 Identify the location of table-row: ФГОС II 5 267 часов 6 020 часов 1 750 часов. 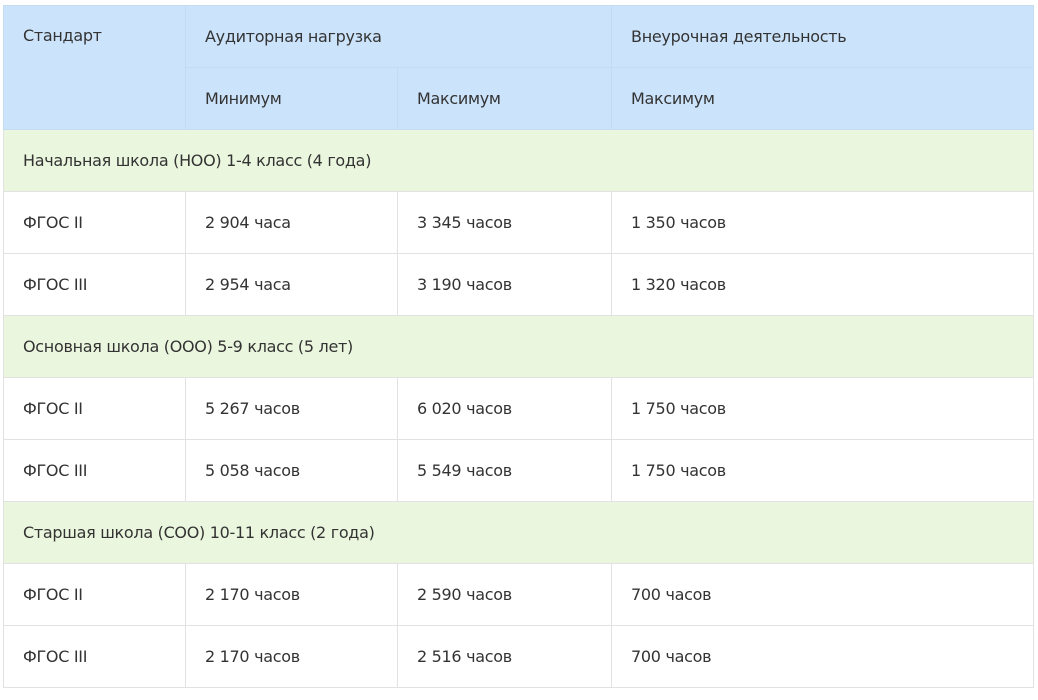
(518, 408).